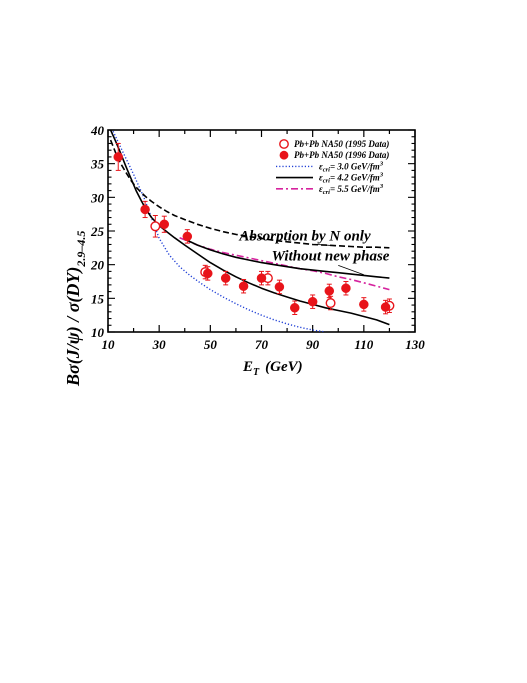  I want to click on legend-label: Pb+Pb NA50 (1996 Data), so click(341, 155).